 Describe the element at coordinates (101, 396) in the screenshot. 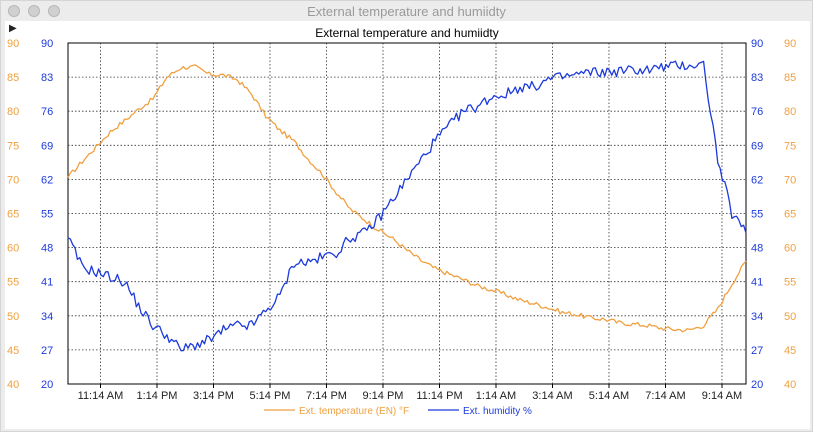

I see `x-tick-label: 11:14 AM` at that location.